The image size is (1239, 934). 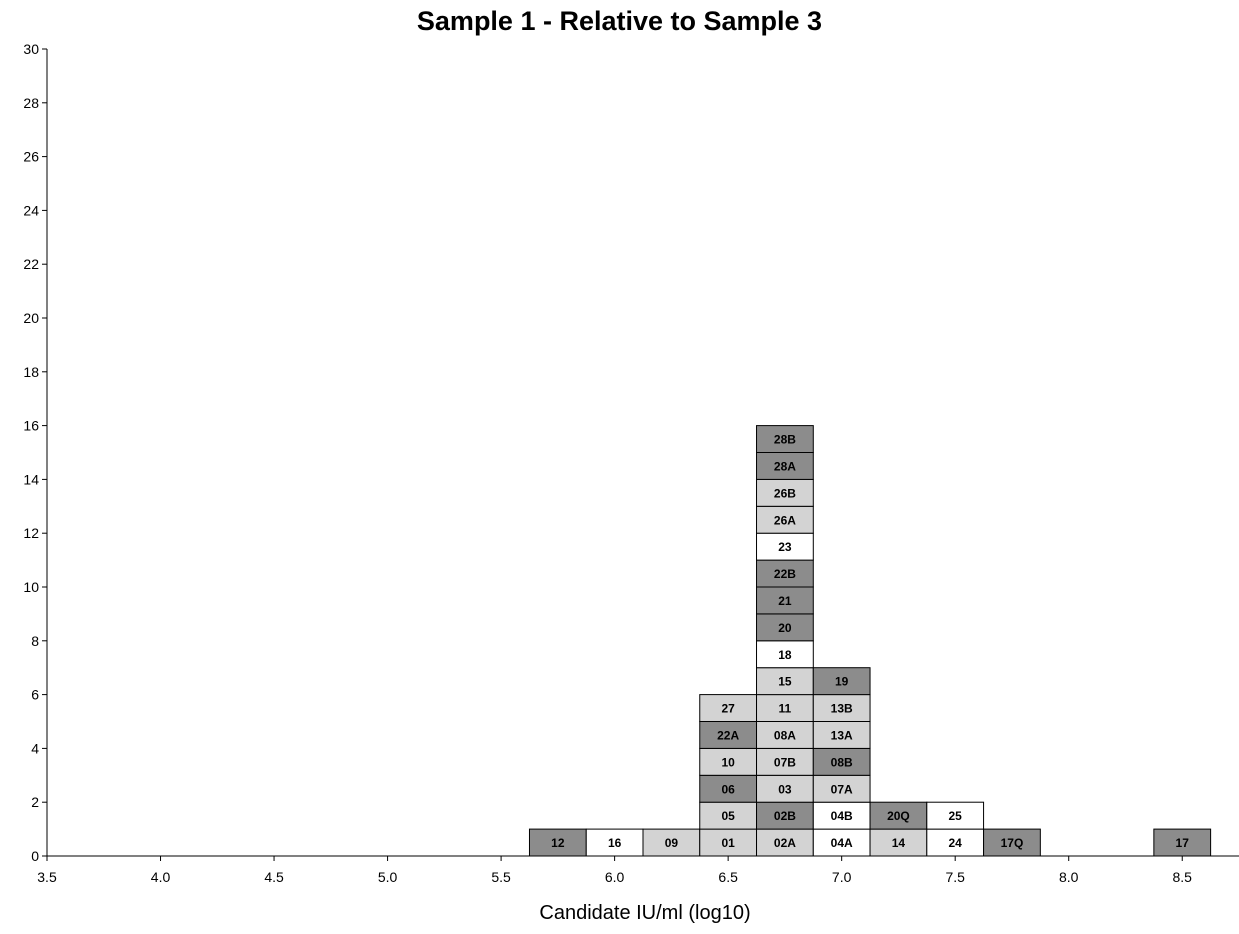 I want to click on lab-box: 26B, so click(x=785, y=492).